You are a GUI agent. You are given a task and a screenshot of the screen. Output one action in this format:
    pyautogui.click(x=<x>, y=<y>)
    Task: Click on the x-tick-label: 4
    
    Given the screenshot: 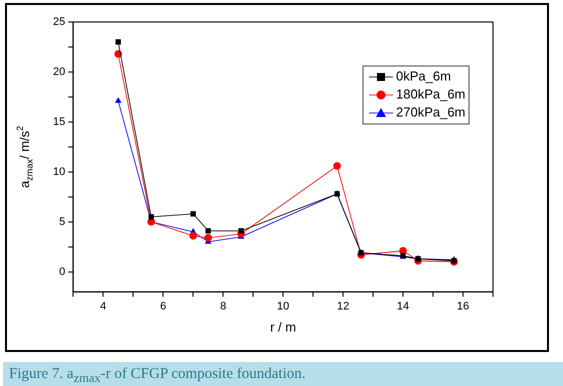 What is the action you would take?
    pyautogui.click(x=103, y=306)
    